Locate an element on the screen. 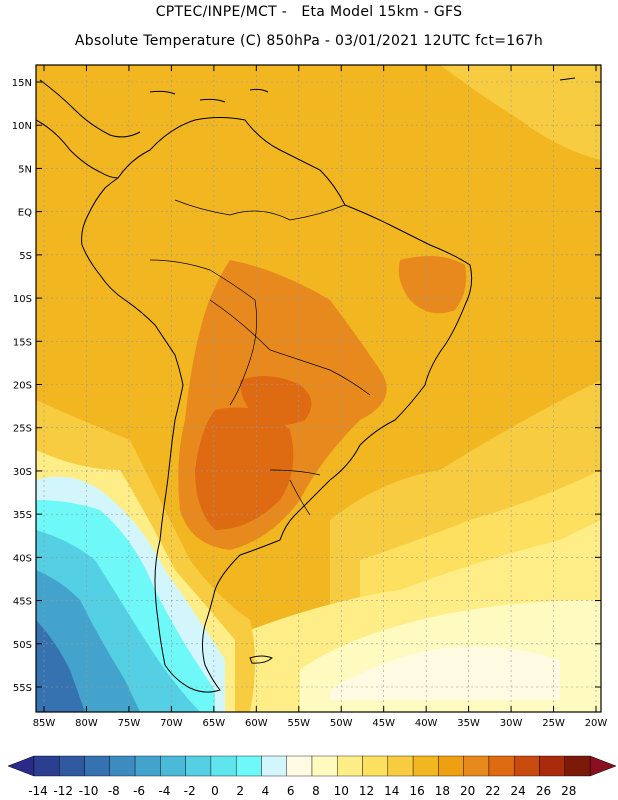 The image size is (618, 800). colorbar-label: 20 is located at coordinates (467, 791).